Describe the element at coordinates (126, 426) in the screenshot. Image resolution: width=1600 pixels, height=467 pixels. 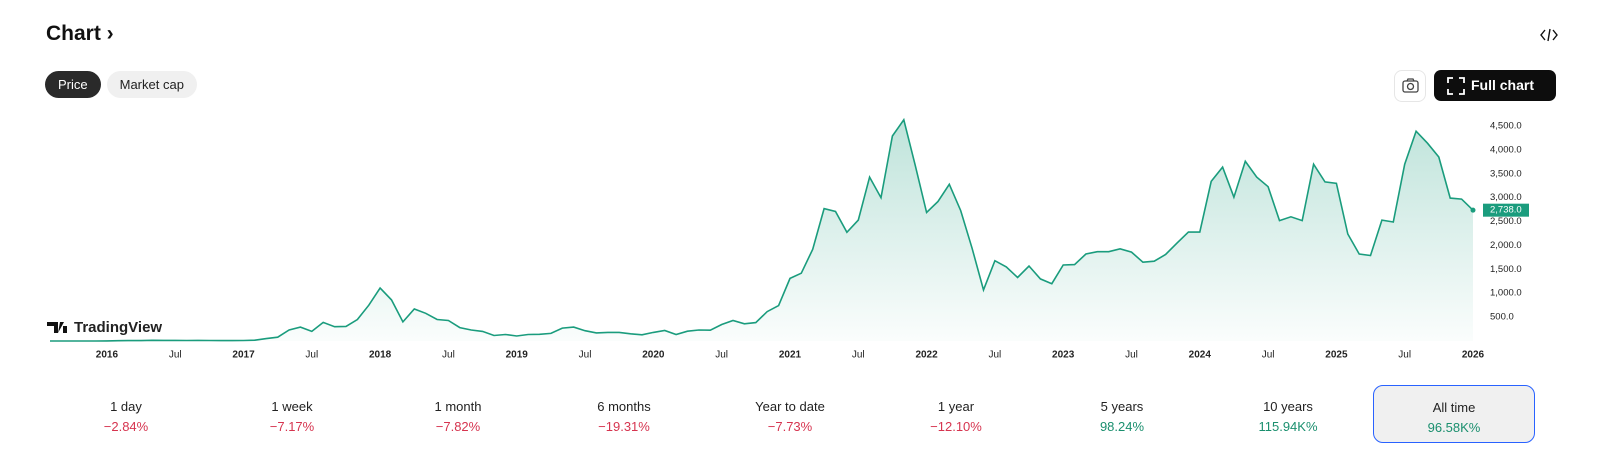
I see `period-change: −2.84%` at that location.